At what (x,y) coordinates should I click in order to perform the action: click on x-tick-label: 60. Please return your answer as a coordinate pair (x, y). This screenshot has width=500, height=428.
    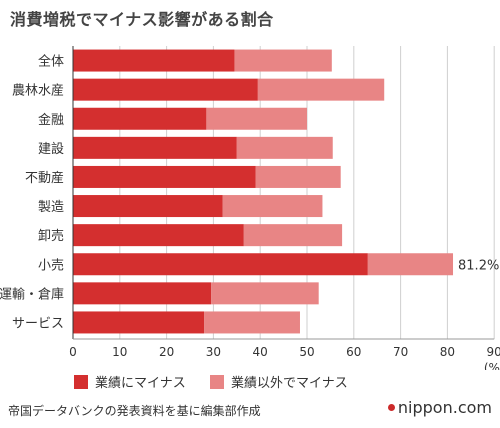
    Looking at the image, I should click on (353, 352).